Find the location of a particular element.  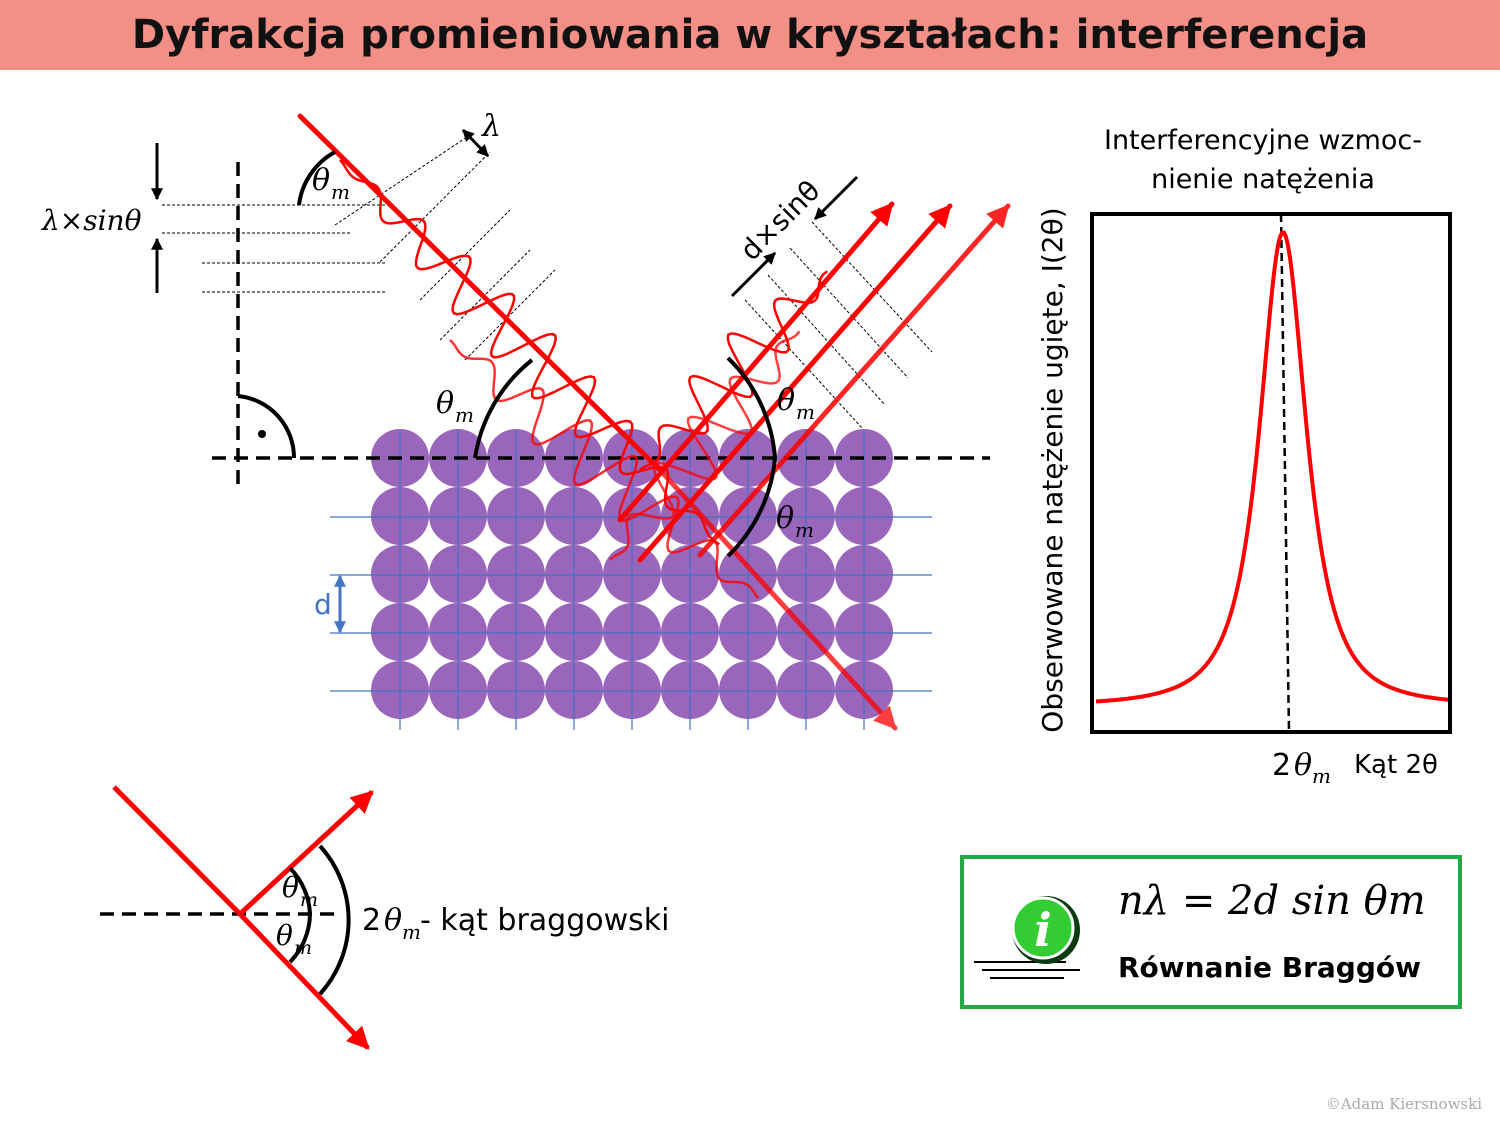

lambda-sin-guides is located at coordinates (273, 248).